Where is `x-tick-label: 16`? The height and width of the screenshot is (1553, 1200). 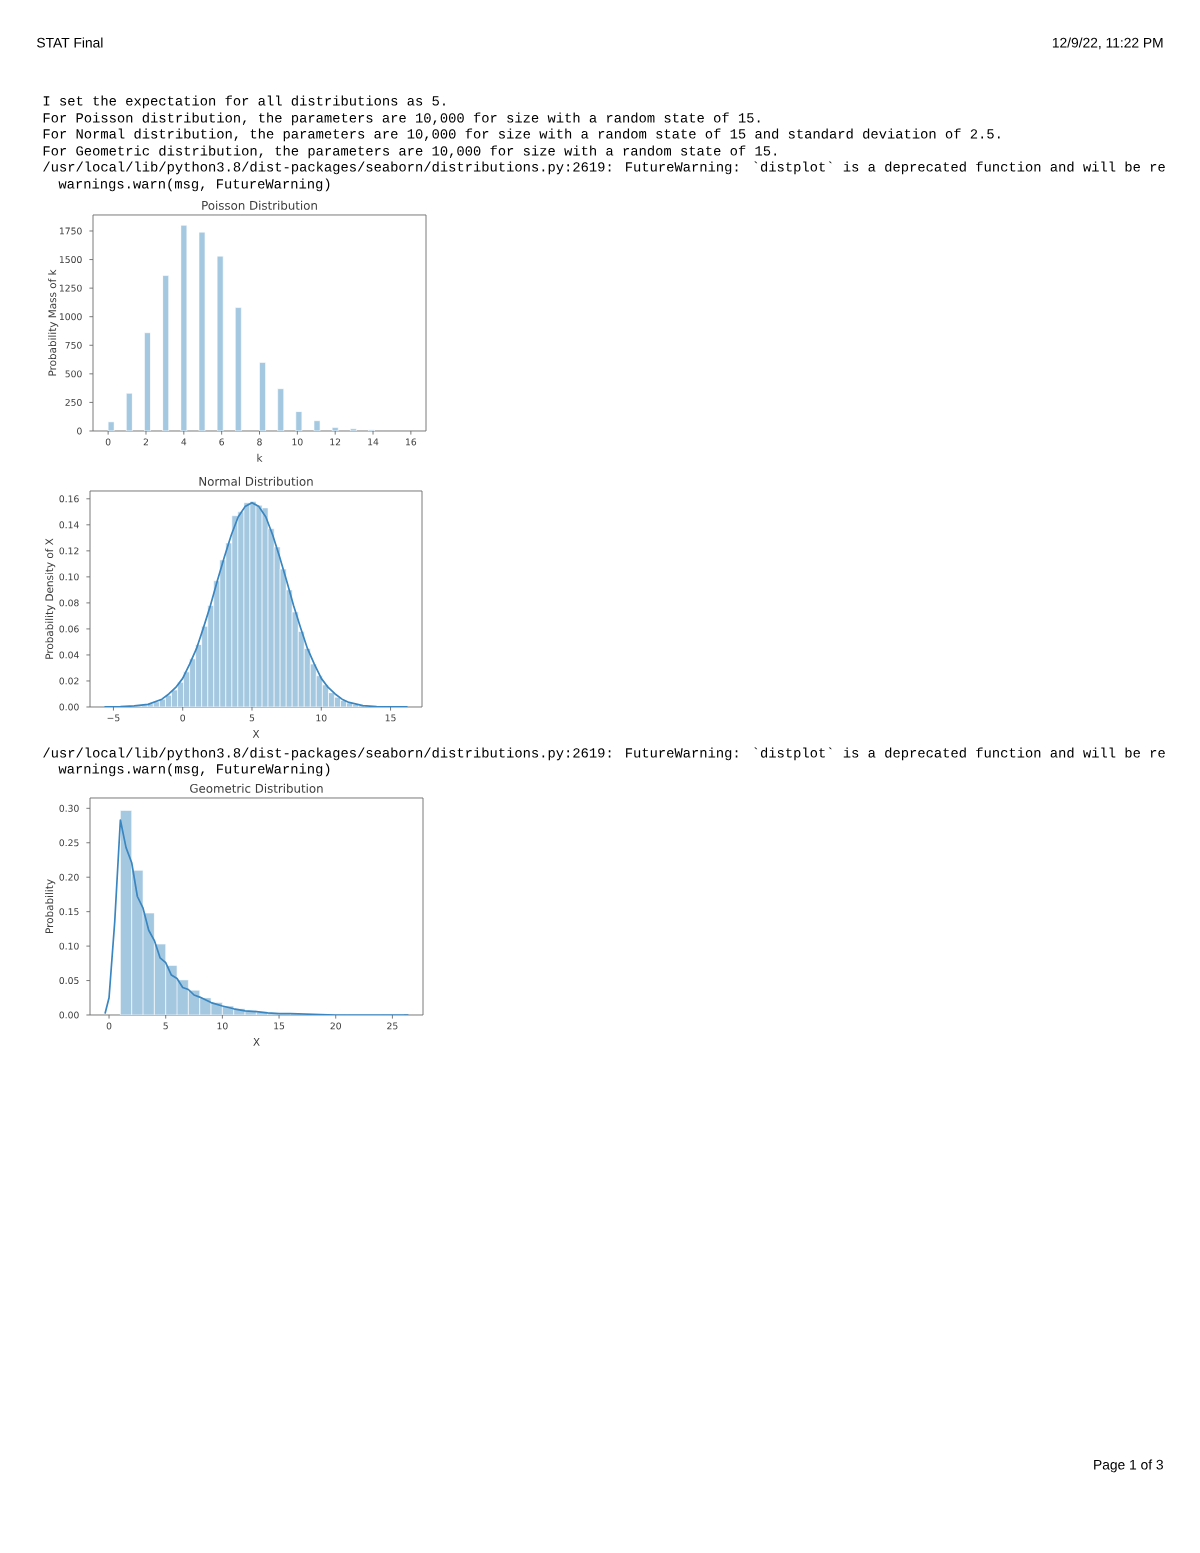
x-tick-label: 16 is located at coordinates (411, 442).